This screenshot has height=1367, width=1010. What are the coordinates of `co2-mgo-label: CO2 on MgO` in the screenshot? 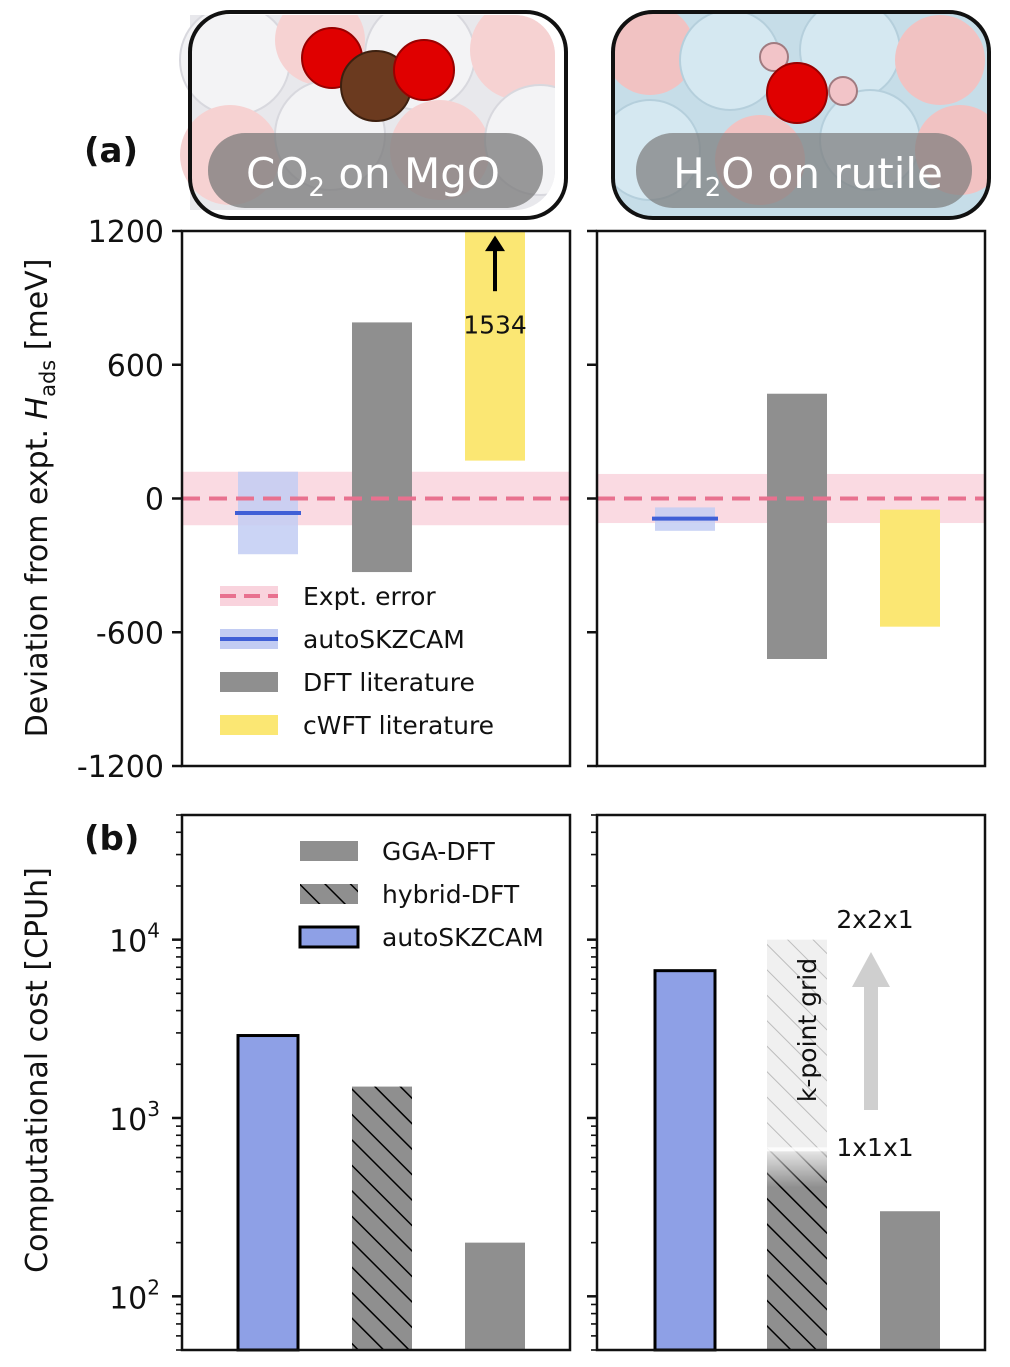 It's located at (373, 176).